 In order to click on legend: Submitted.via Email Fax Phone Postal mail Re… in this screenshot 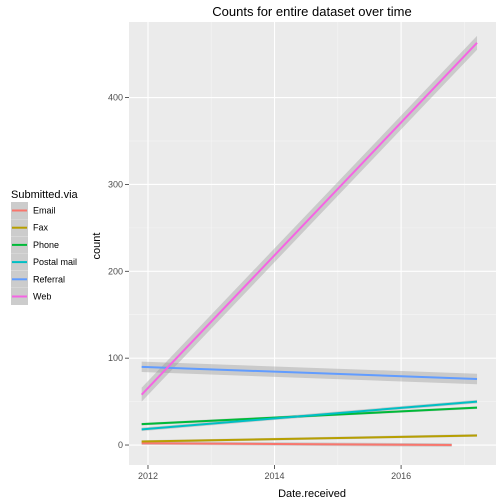, I will do `click(45, 247)`.